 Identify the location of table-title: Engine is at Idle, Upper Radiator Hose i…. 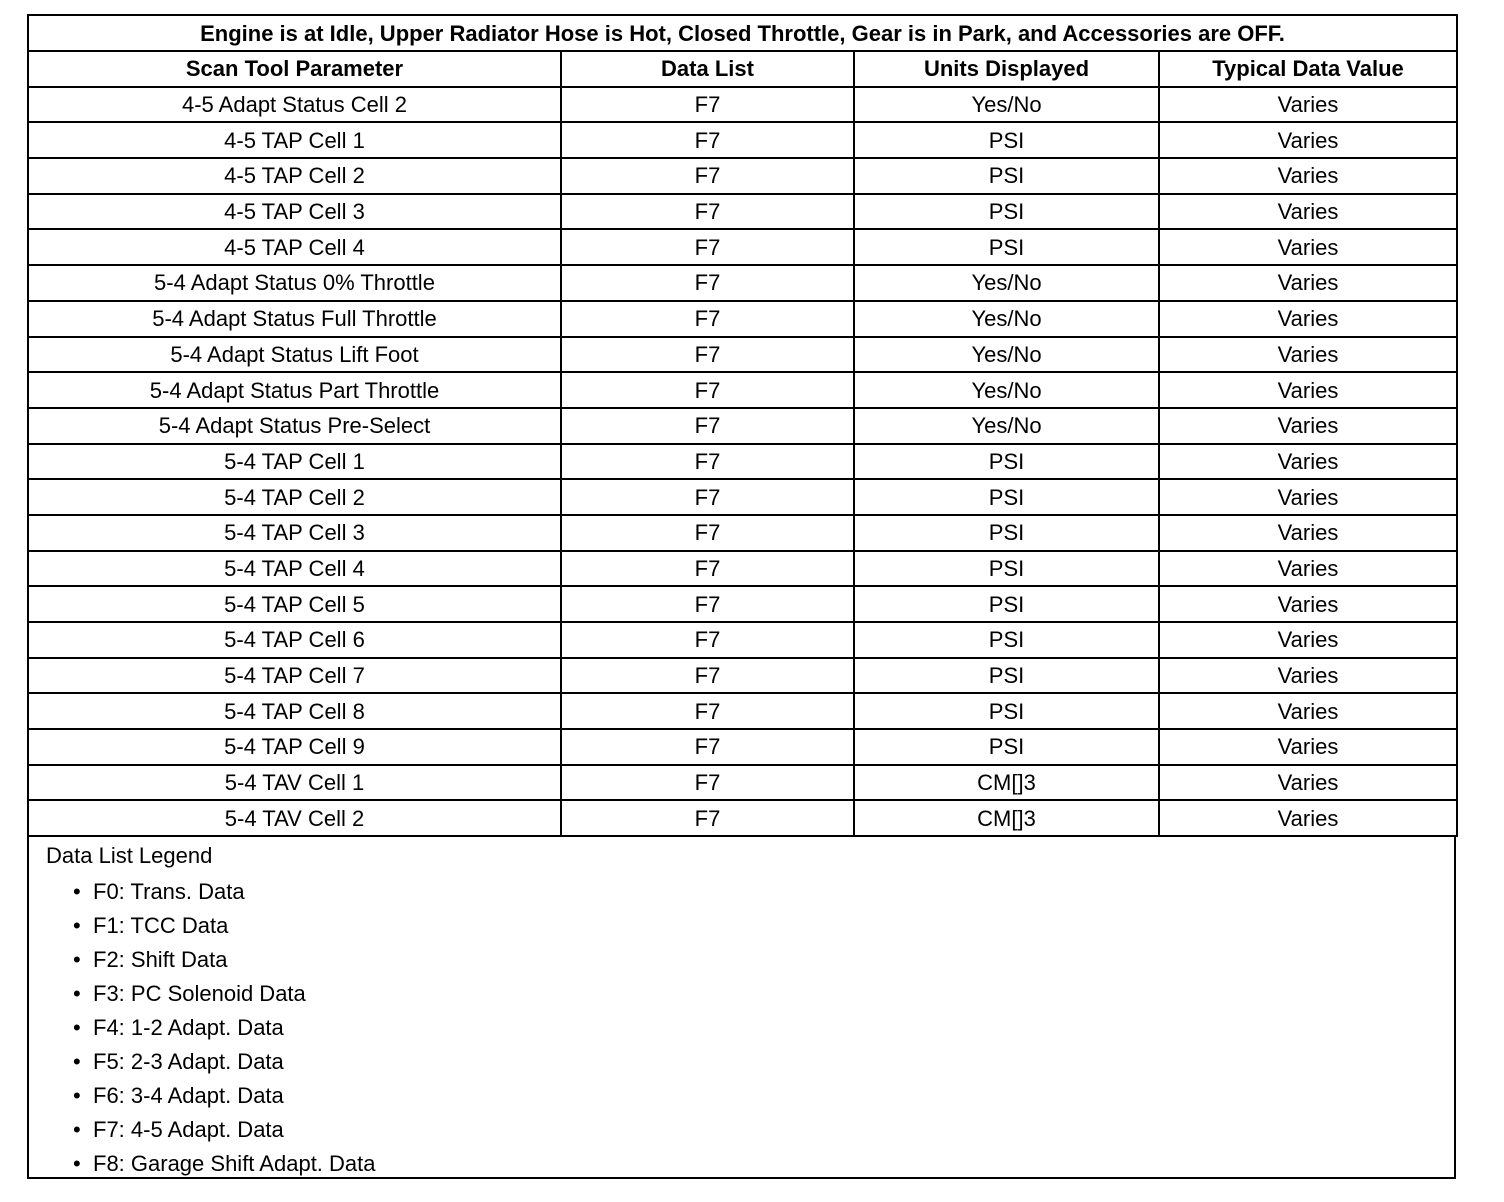
(742, 33).